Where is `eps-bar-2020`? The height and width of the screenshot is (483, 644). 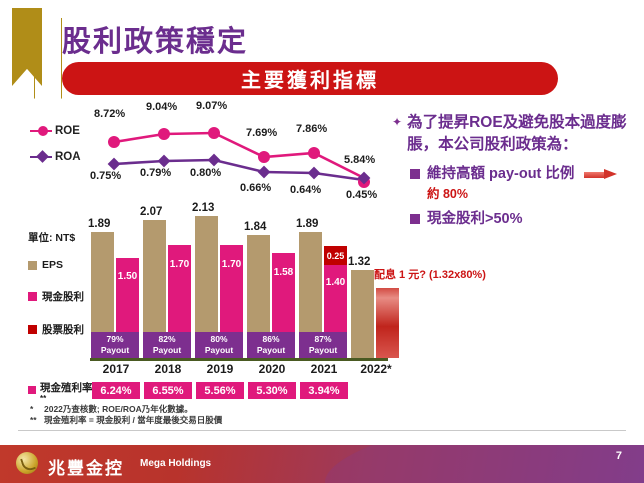
eps-bar-2020 is located at coordinates (258, 296).